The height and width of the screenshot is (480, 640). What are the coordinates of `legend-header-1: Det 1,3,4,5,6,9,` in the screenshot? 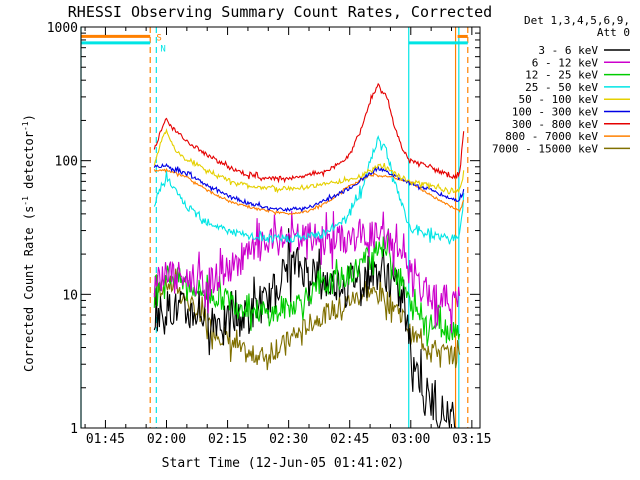 It's located at (577, 20).